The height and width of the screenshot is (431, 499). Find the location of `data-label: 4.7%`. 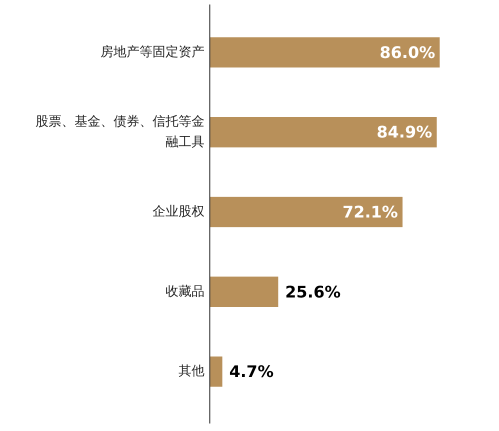

data-label: 4.7% is located at coordinates (251, 372).